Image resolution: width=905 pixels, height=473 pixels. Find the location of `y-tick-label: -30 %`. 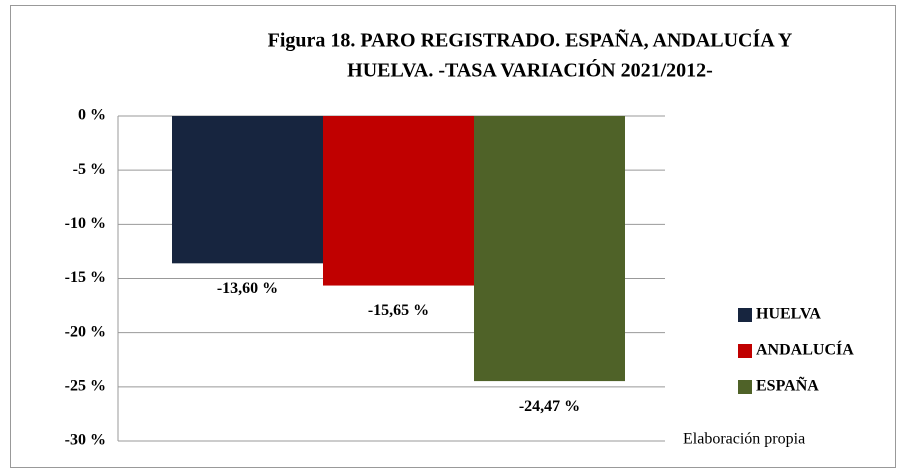

y-tick-label: -30 % is located at coordinates (85, 440).